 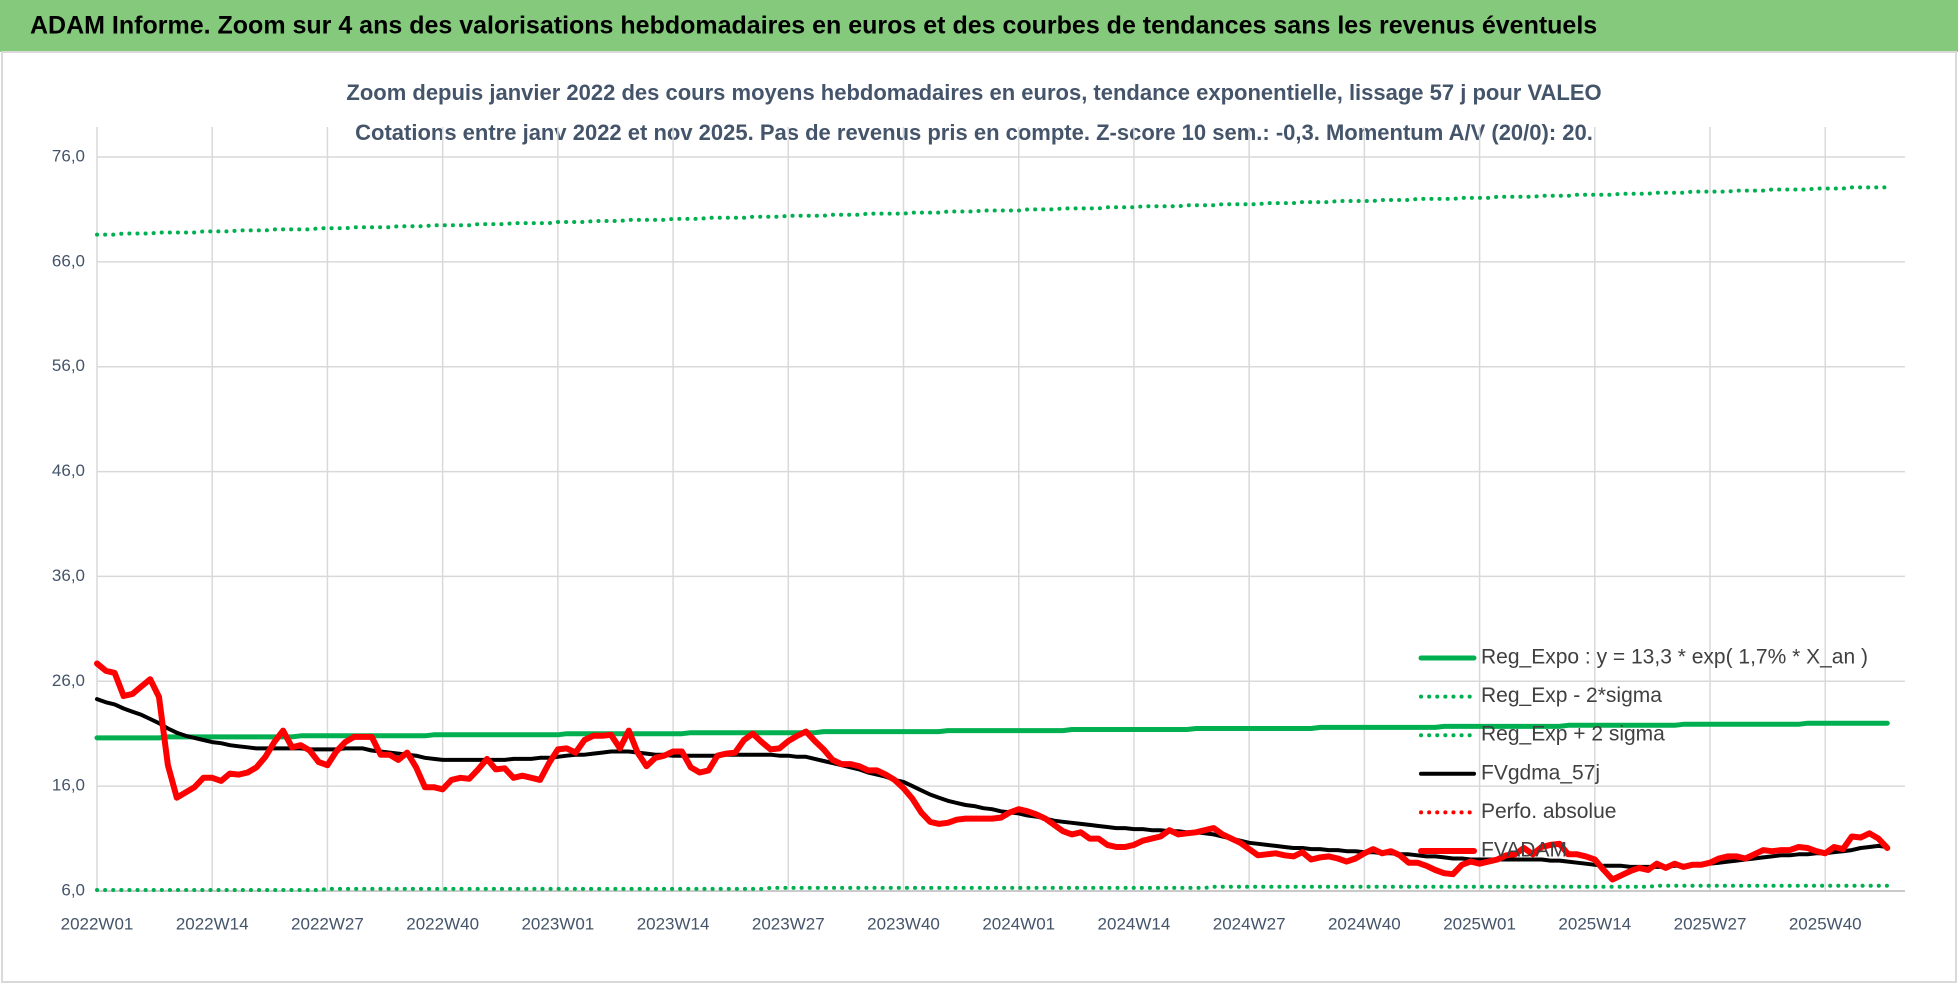 What do you see at coordinates (68, 575) in the screenshot?
I see `y-tick-label: 36,0` at bounding box center [68, 575].